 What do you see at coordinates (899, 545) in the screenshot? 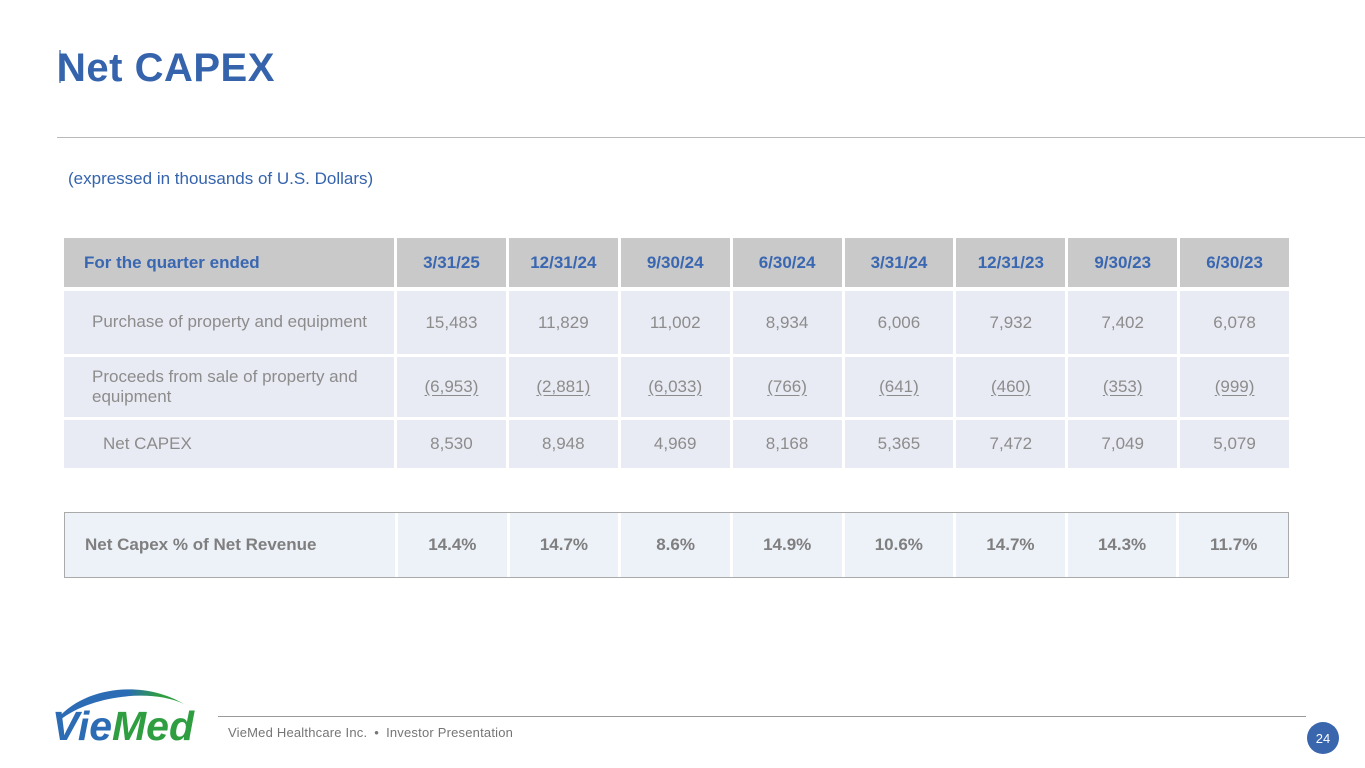
I see `summary-cell: 10.6%` at bounding box center [899, 545].